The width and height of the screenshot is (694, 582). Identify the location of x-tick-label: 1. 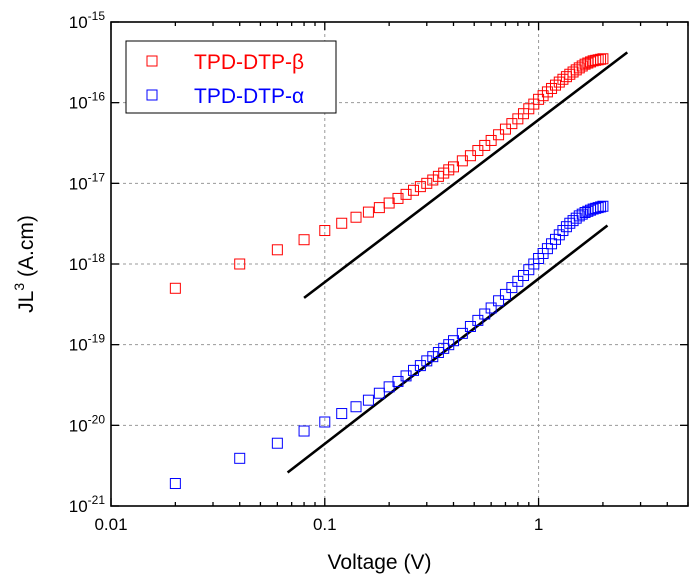
(538, 524).